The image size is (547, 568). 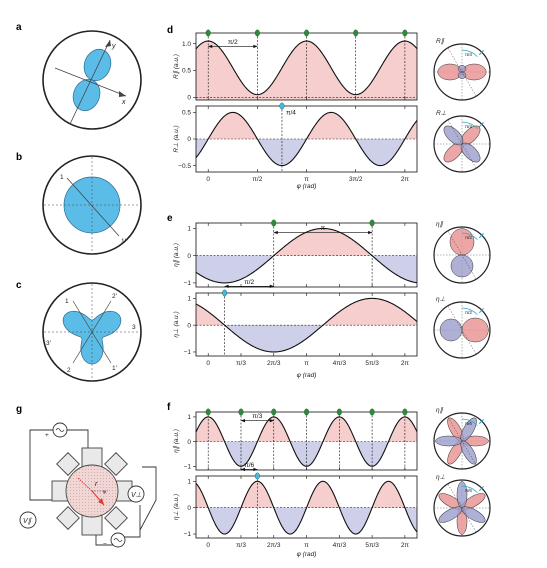 What do you see at coordinates (249, 465) in the screenshot?
I see `annotation-label: π/6` at bounding box center [249, 465].